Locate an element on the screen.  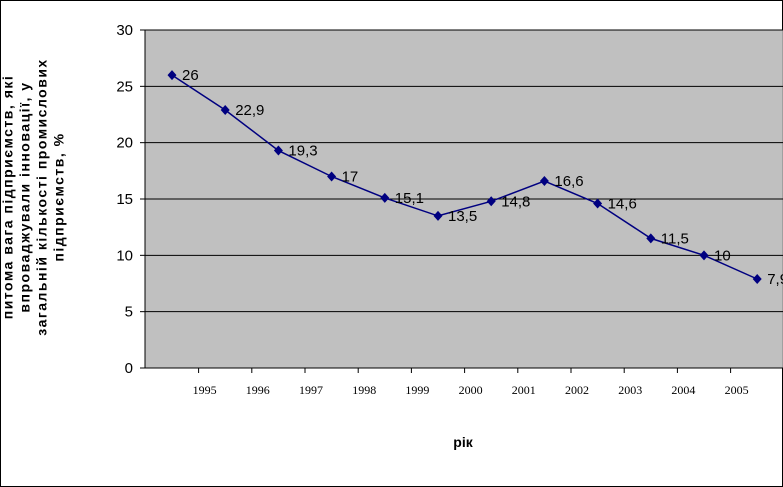
x-tick-label: 2003 is located at coordinates (630, 390).